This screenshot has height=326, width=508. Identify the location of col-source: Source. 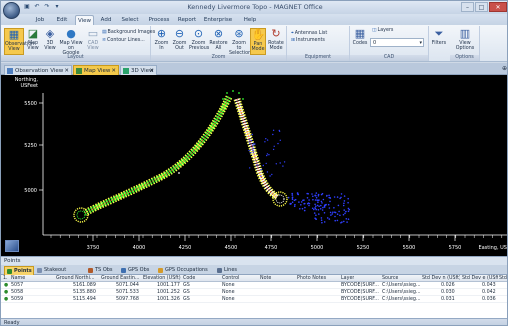
(390, 278).